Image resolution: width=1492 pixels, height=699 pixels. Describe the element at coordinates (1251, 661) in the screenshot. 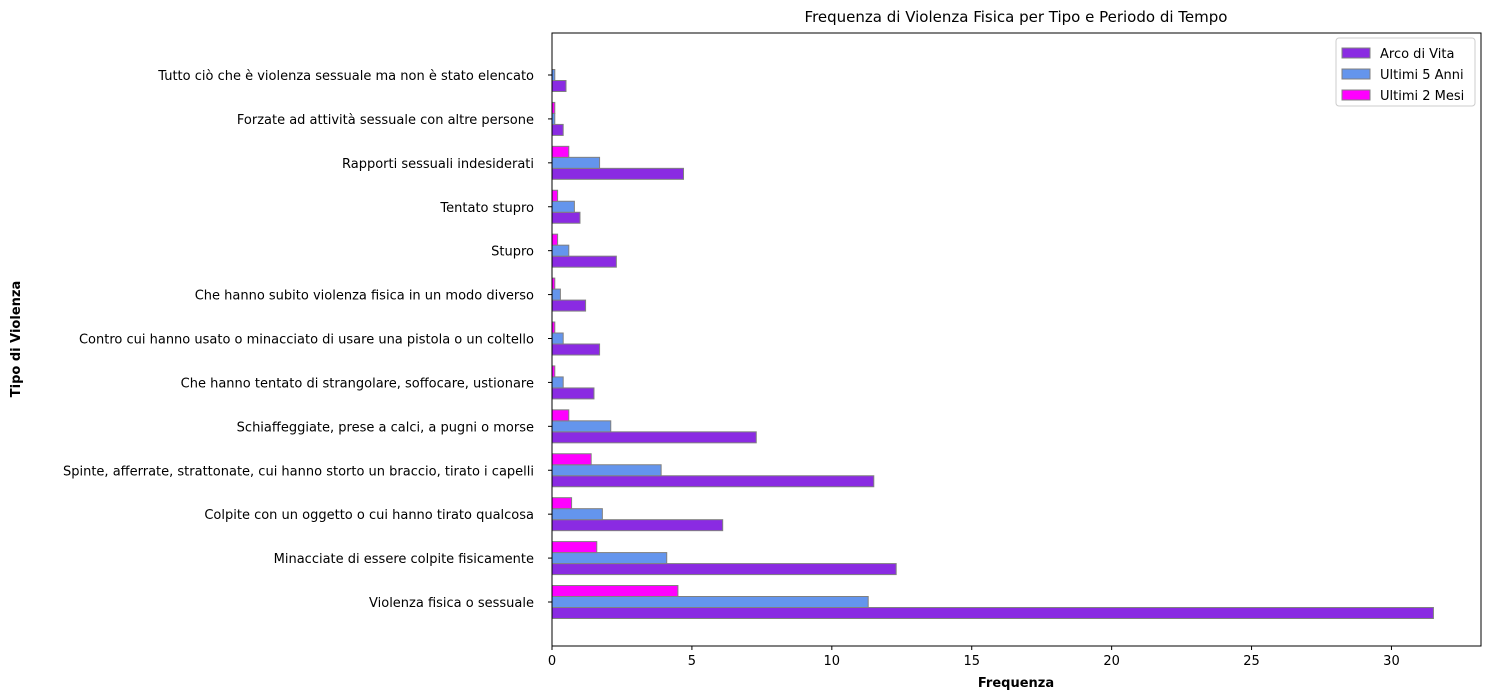

I see `x-tick-label: 25` at that location.